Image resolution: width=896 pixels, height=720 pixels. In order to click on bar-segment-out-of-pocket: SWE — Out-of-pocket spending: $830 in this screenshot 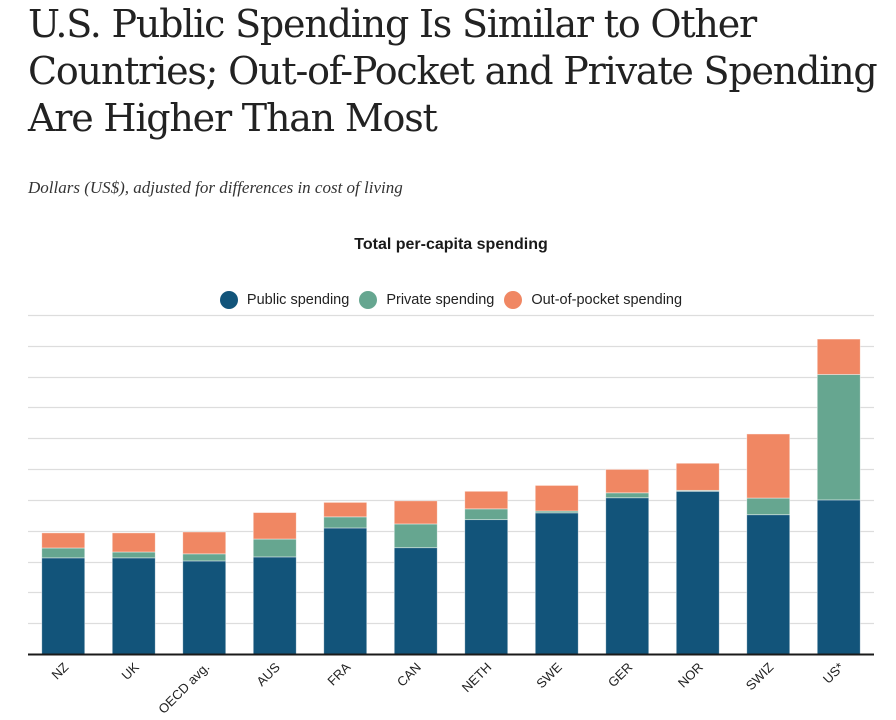, I will do `click(556, 498)`.